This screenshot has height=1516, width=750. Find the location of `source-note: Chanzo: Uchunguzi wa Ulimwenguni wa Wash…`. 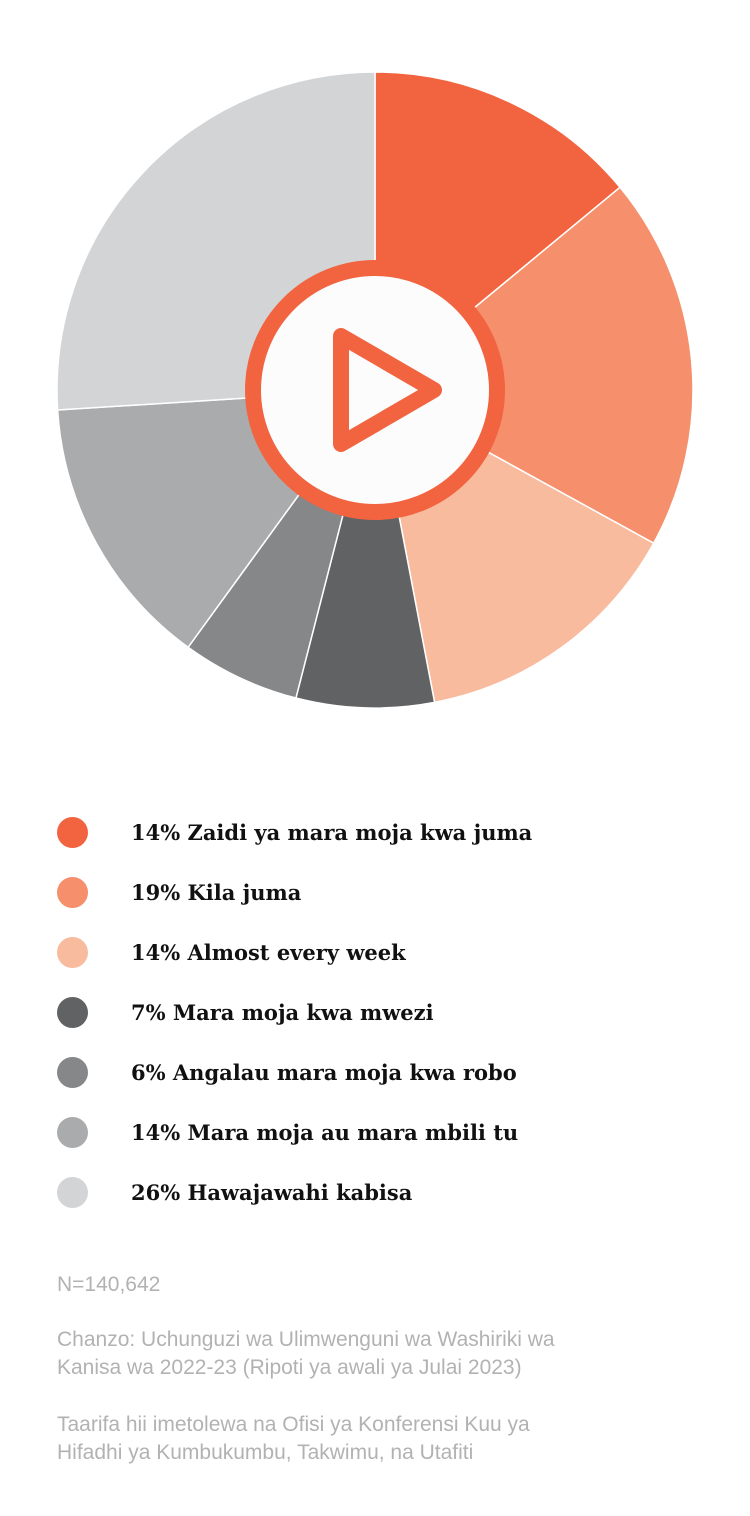

source-note: Chanzo: Uchunguzi wa Ulimwenguni wa Wash… is located at coordinates (377, 1354).